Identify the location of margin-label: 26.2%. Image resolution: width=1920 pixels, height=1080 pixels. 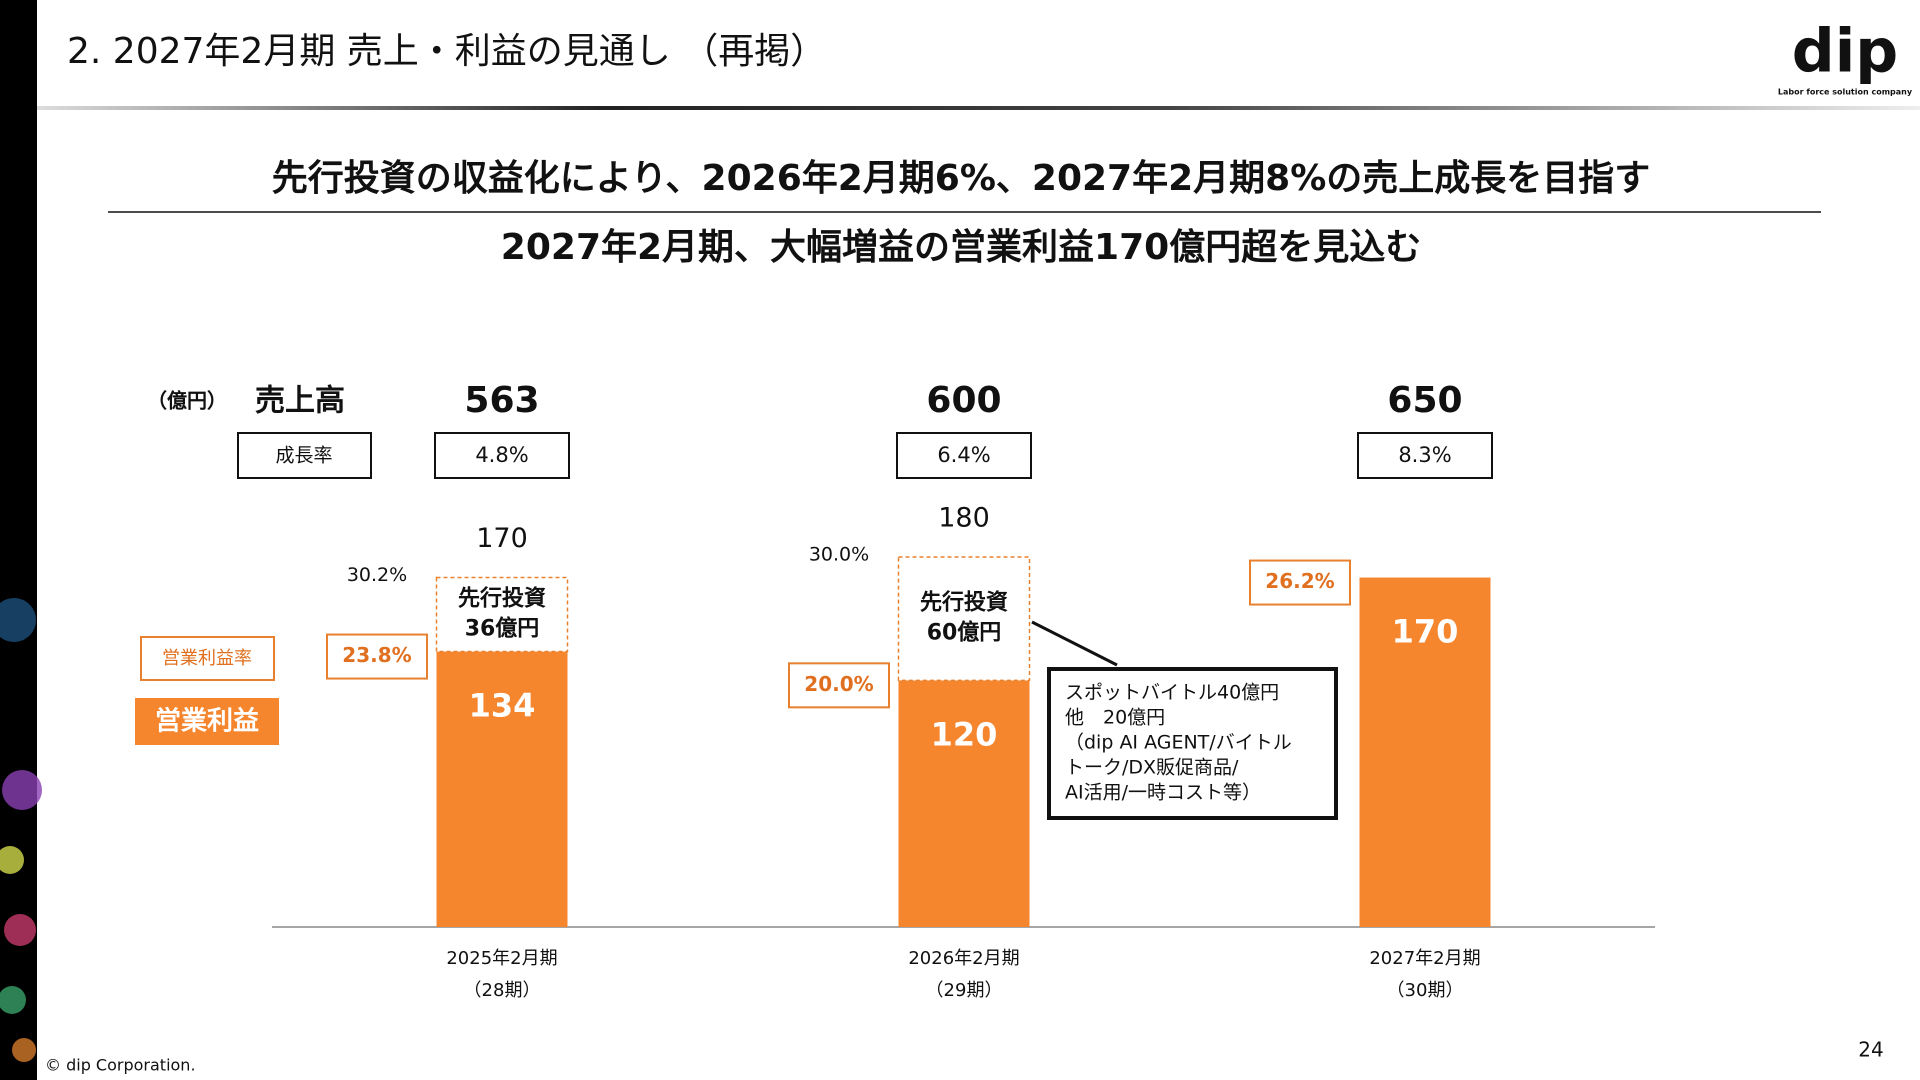
(1299, 581).